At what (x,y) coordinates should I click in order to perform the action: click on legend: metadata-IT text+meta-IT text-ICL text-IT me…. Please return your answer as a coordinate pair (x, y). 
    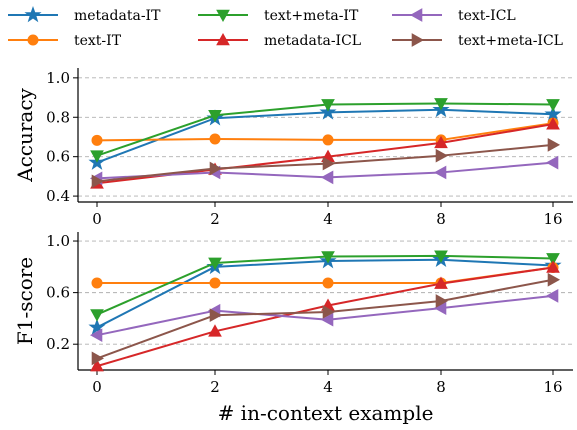
    Looking at the image, I should click on (285, 27).